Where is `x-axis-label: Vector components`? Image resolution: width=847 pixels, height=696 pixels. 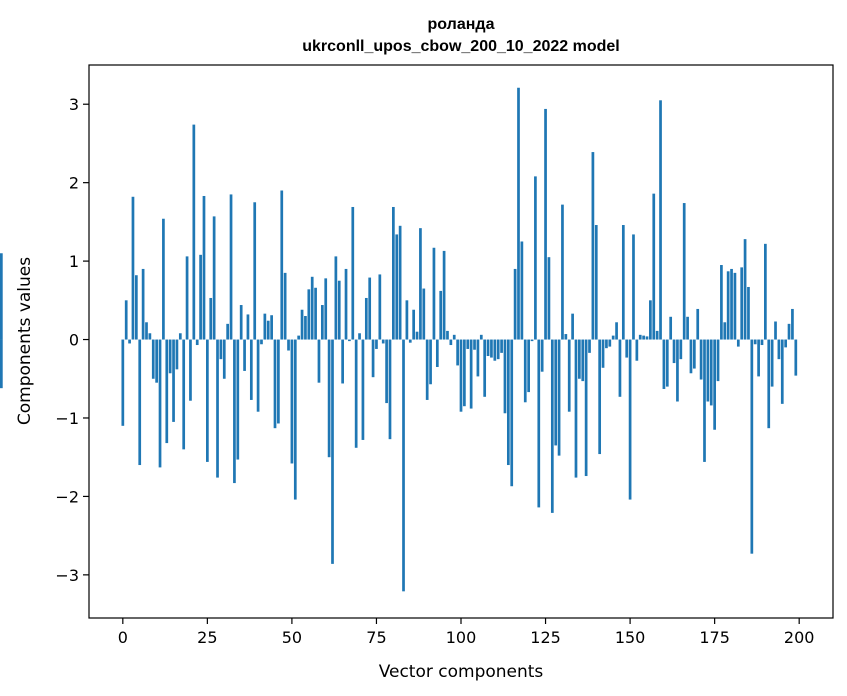
x-axis-label: Vector components is located at coordinates (461, 672).